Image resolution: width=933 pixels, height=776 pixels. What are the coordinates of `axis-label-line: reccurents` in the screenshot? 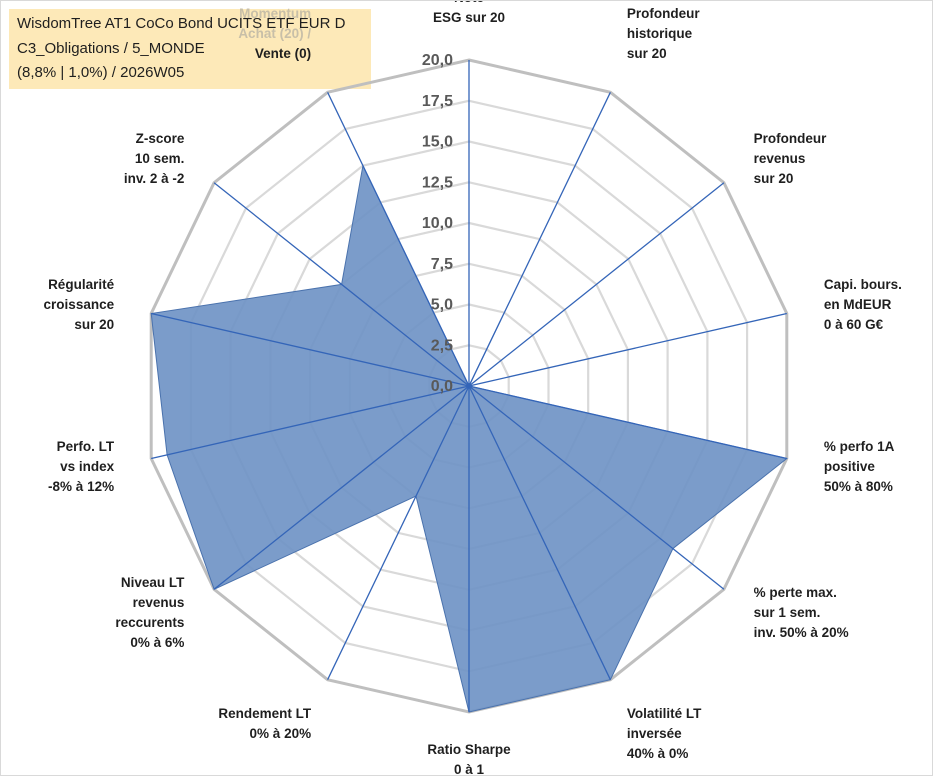 It's located at (149, 622).